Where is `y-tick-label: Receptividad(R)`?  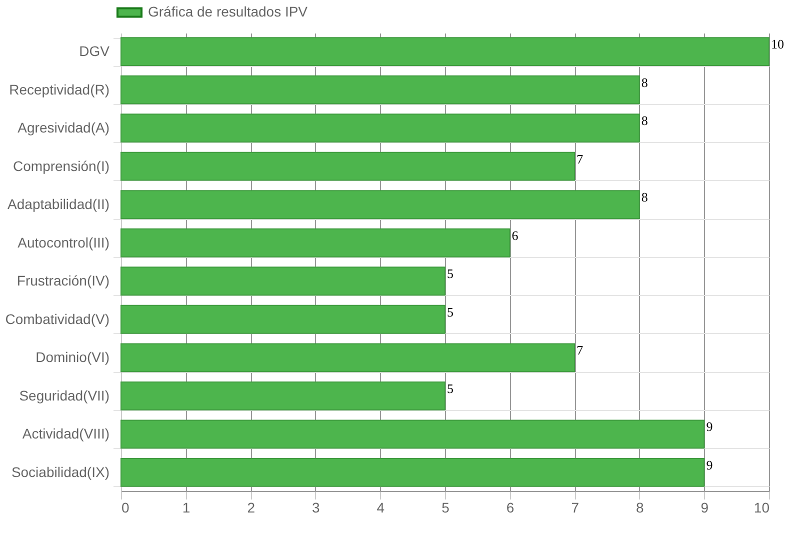 y-tick-label: Receptividad(R) is located at coordinates (59, 89).